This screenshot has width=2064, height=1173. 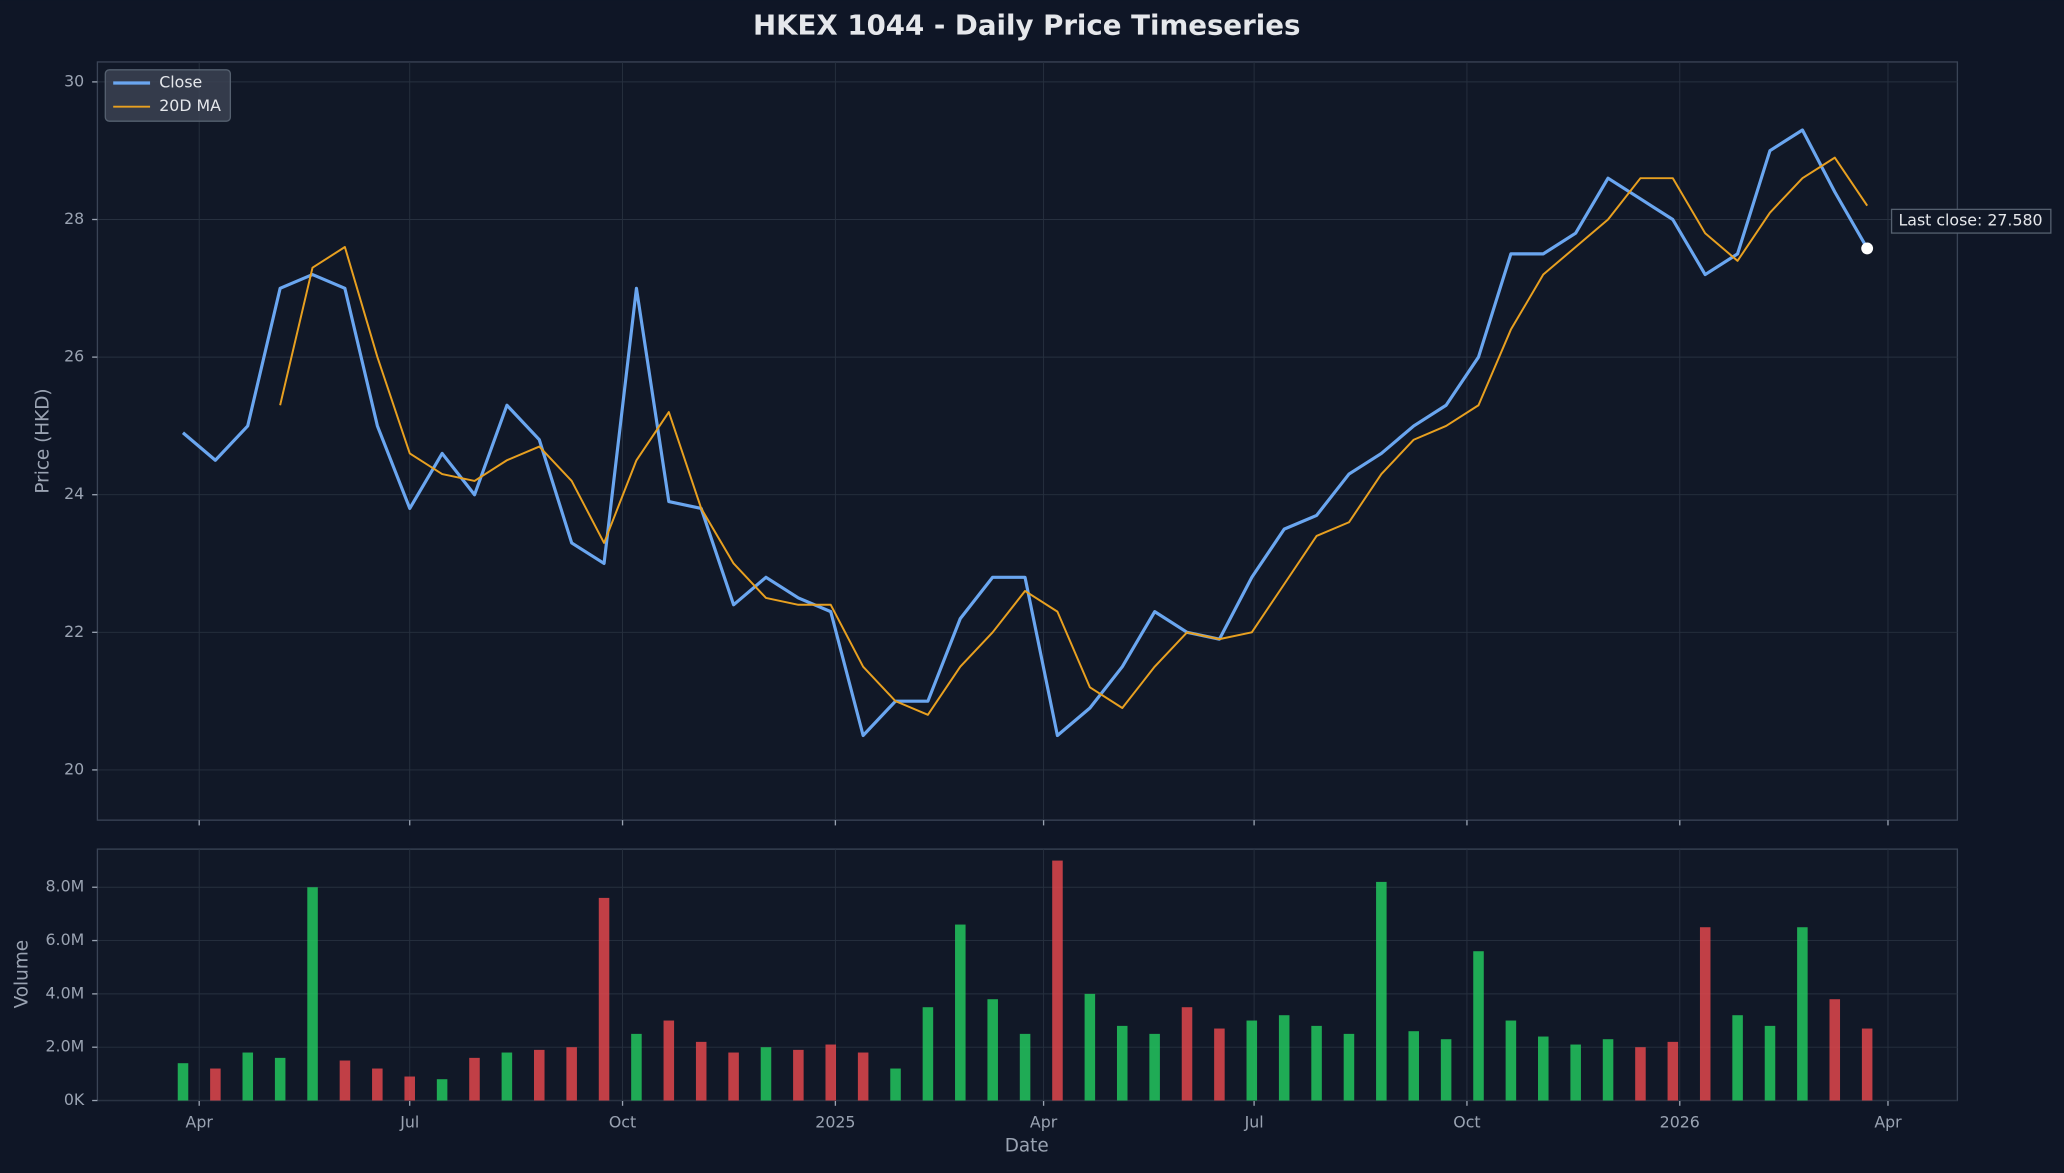 I want to click on chart-title: HKEX 1044 - Daily Price Timeseries, so click(x=1026, y=24).